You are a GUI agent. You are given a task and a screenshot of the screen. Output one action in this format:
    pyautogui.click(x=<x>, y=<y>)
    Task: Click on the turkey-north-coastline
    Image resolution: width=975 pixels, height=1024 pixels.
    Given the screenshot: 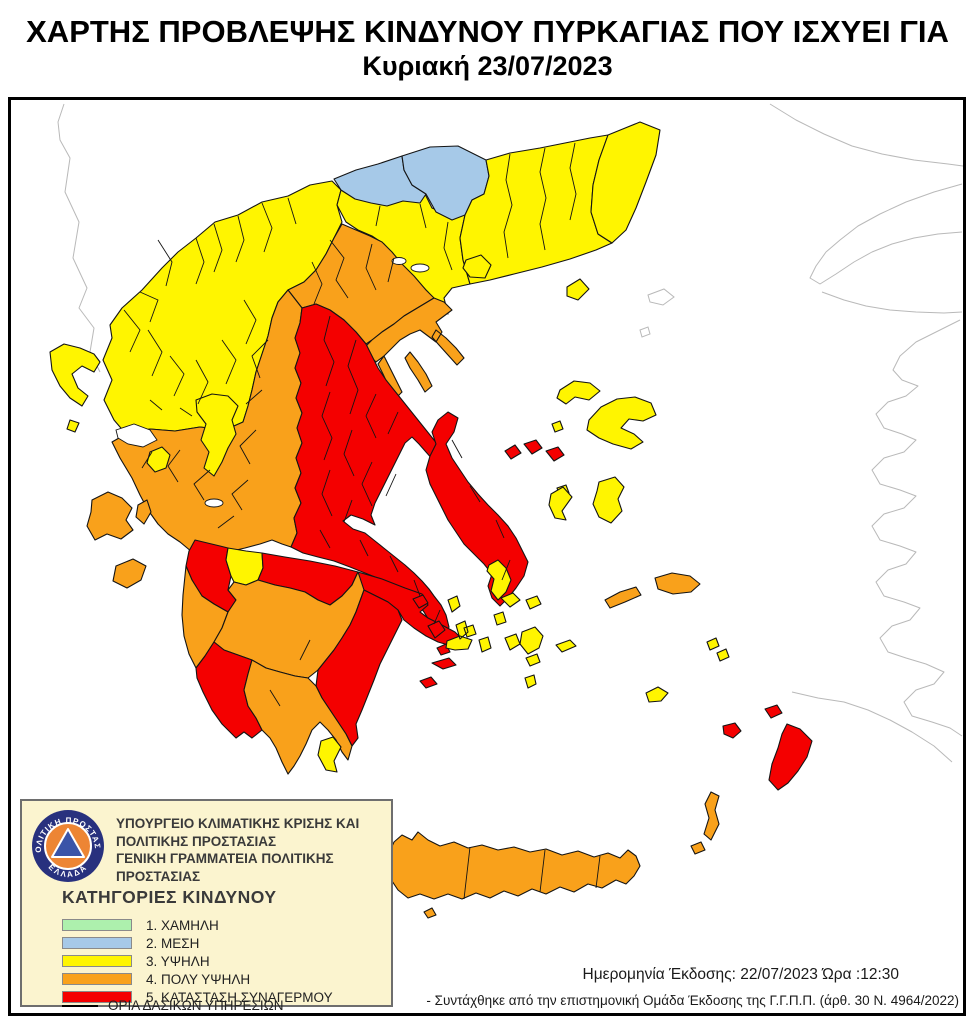 What is the action you would take?
    pyautogui.click(x=866, y=135)
    